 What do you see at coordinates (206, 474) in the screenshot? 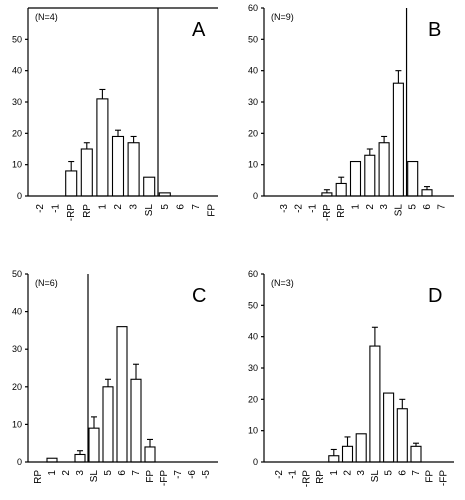
I see `x-tick-label: -5` at bounding box center [206, 474].